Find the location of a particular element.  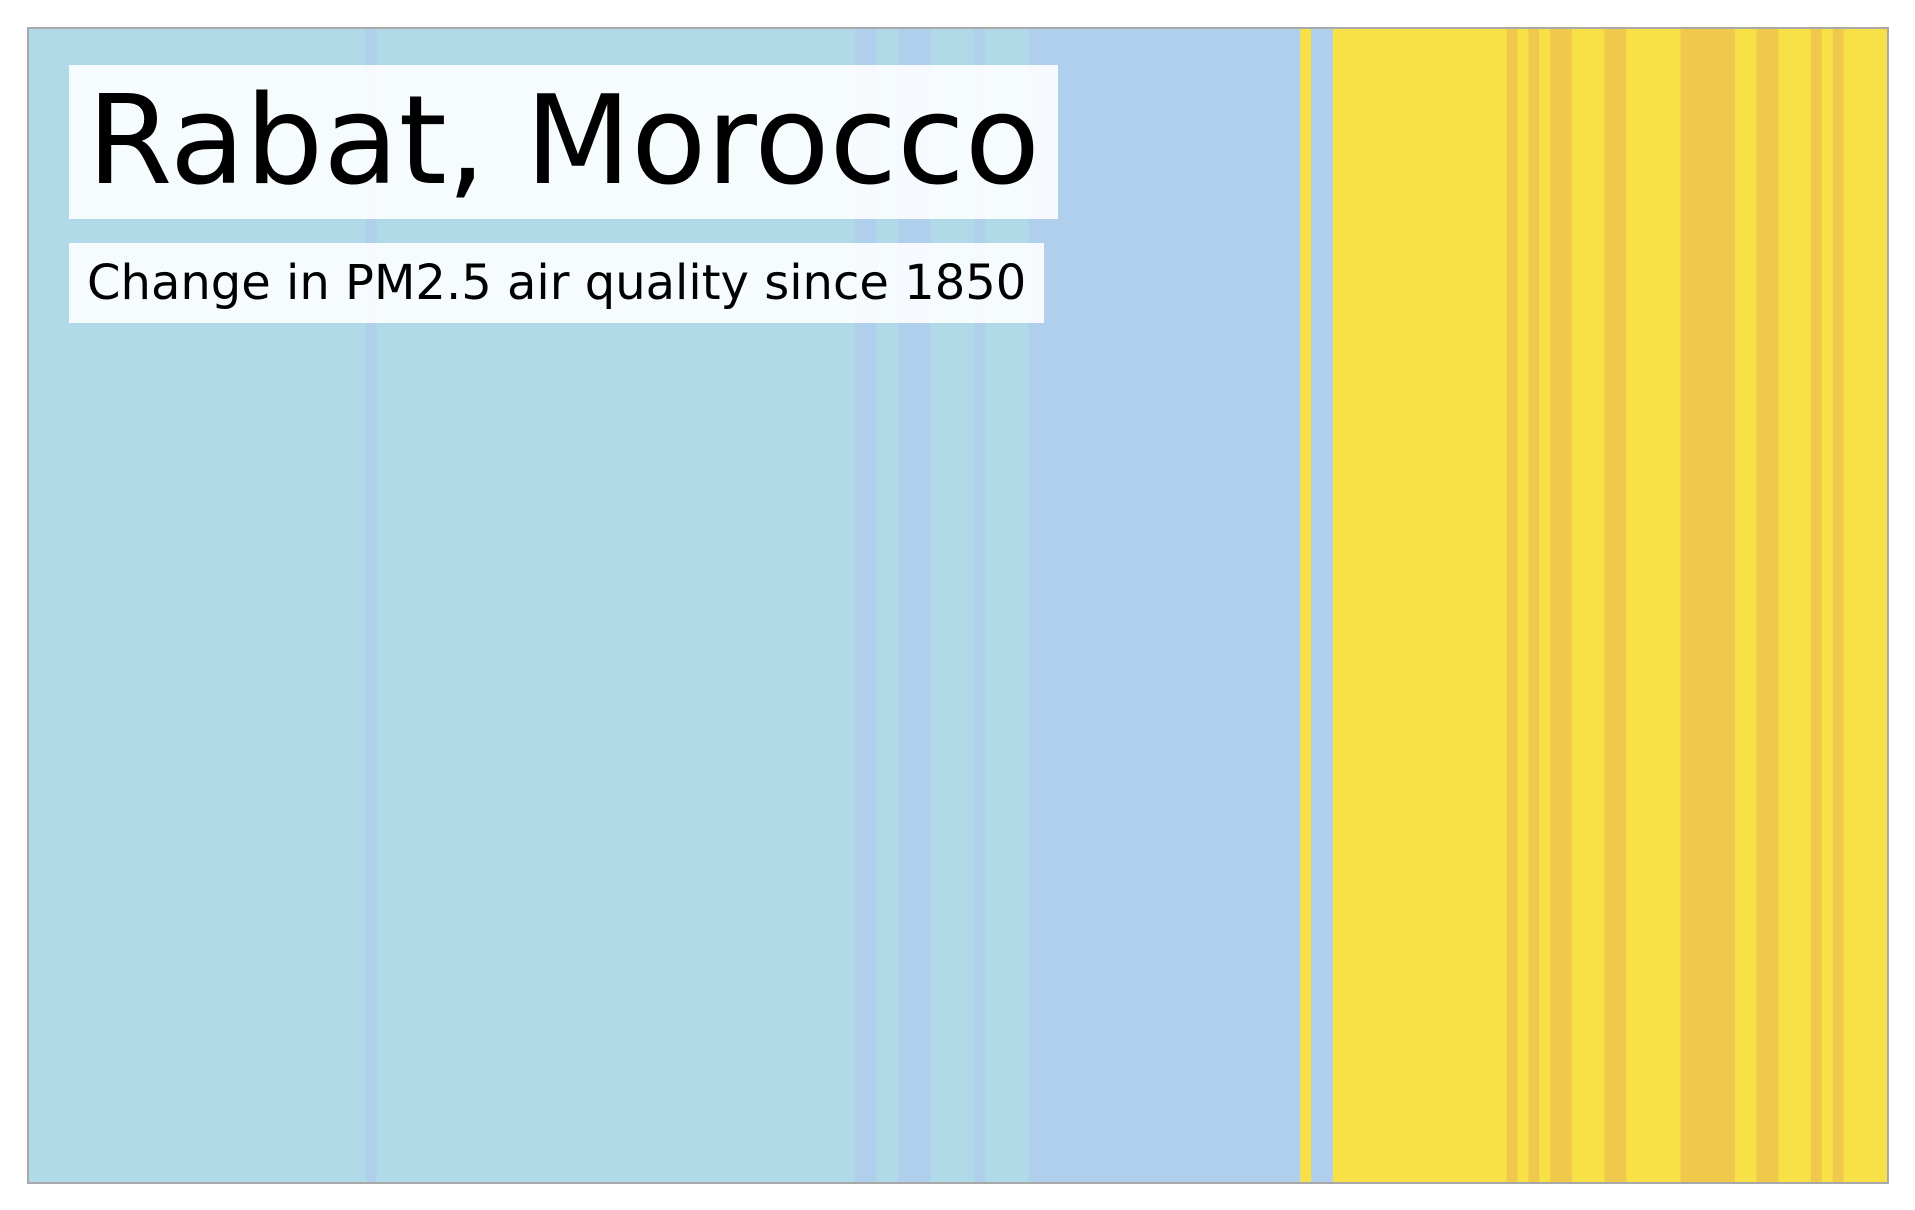

stripe-1989-1990 is located at coordinates (1545, 605).